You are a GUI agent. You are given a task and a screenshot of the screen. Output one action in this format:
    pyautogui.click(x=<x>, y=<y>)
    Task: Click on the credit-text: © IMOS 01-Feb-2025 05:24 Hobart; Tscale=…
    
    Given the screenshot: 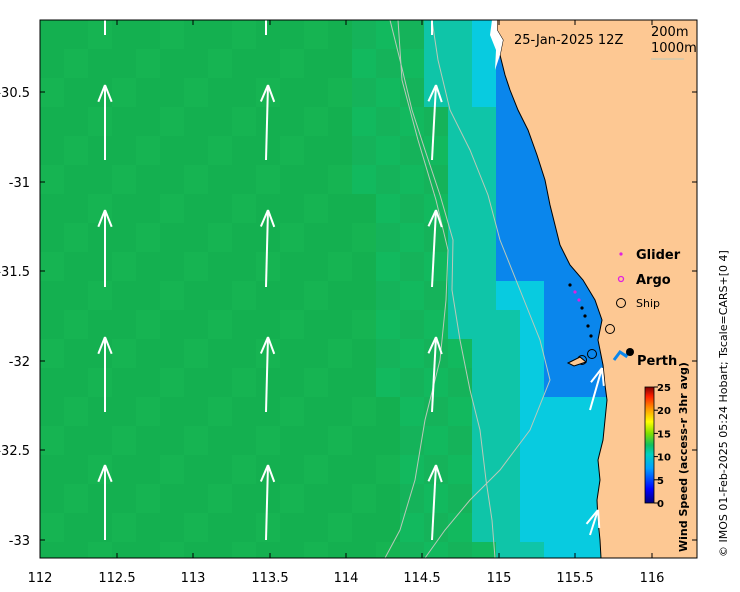 What is the action you would take?
    pyautogui.click(x=723, y=403)
    